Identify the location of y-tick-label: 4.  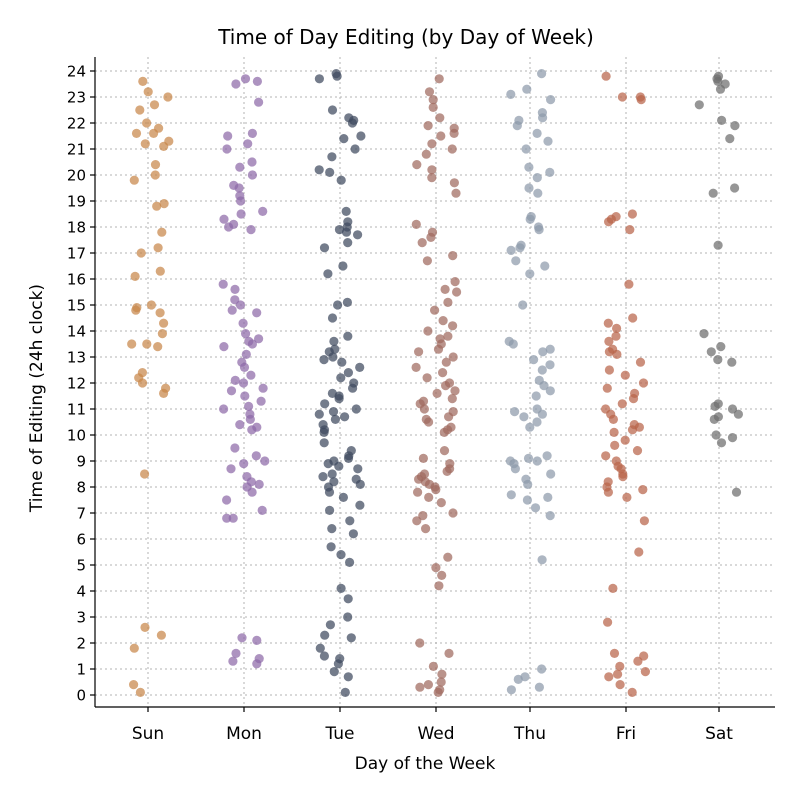
(81, 592).